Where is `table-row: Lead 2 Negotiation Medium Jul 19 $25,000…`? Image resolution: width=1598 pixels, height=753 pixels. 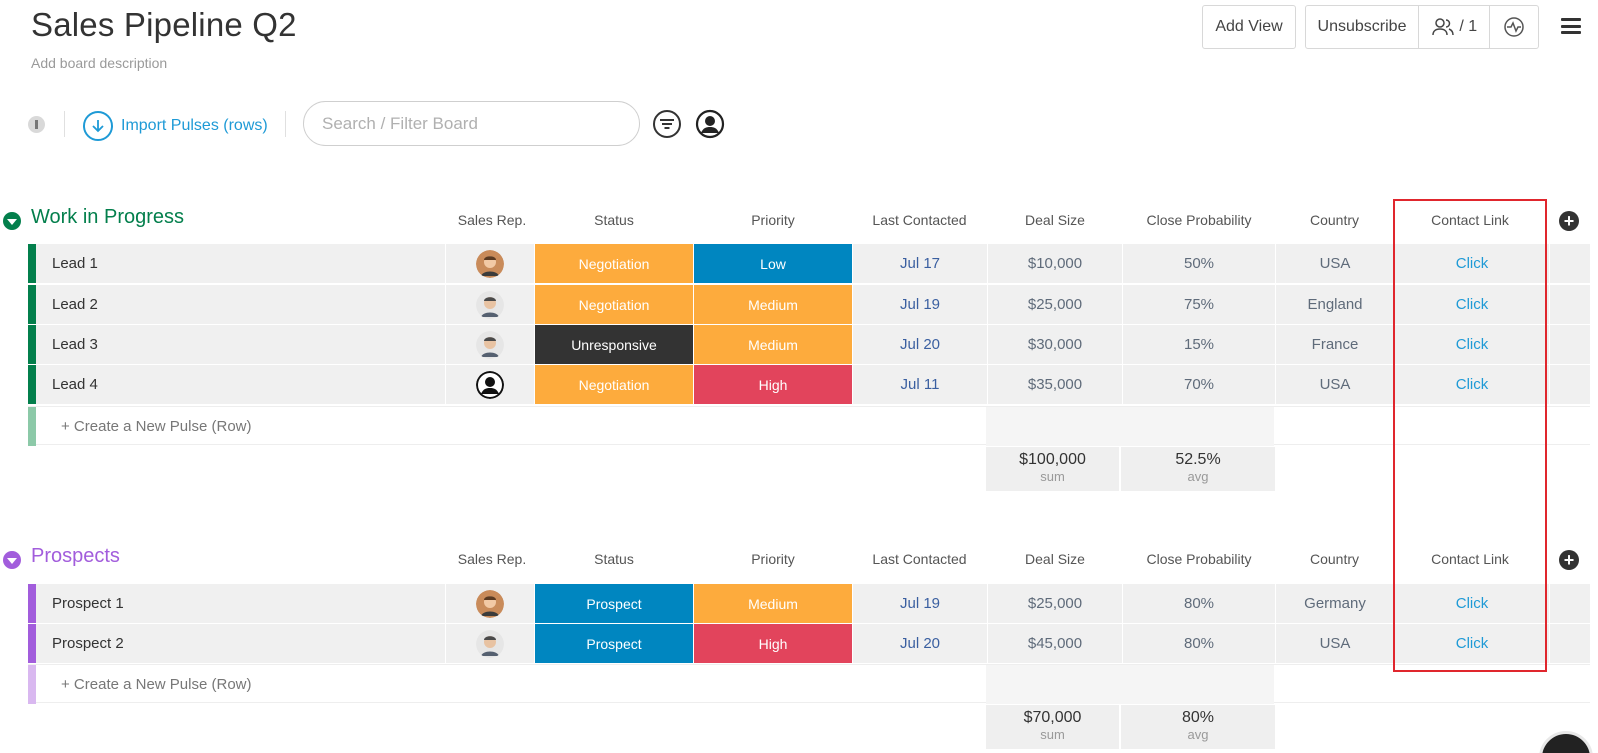
table-row: Lead 2 Negotiation Medium Jul 19 $25,000… is located at coordinates (809, 304).